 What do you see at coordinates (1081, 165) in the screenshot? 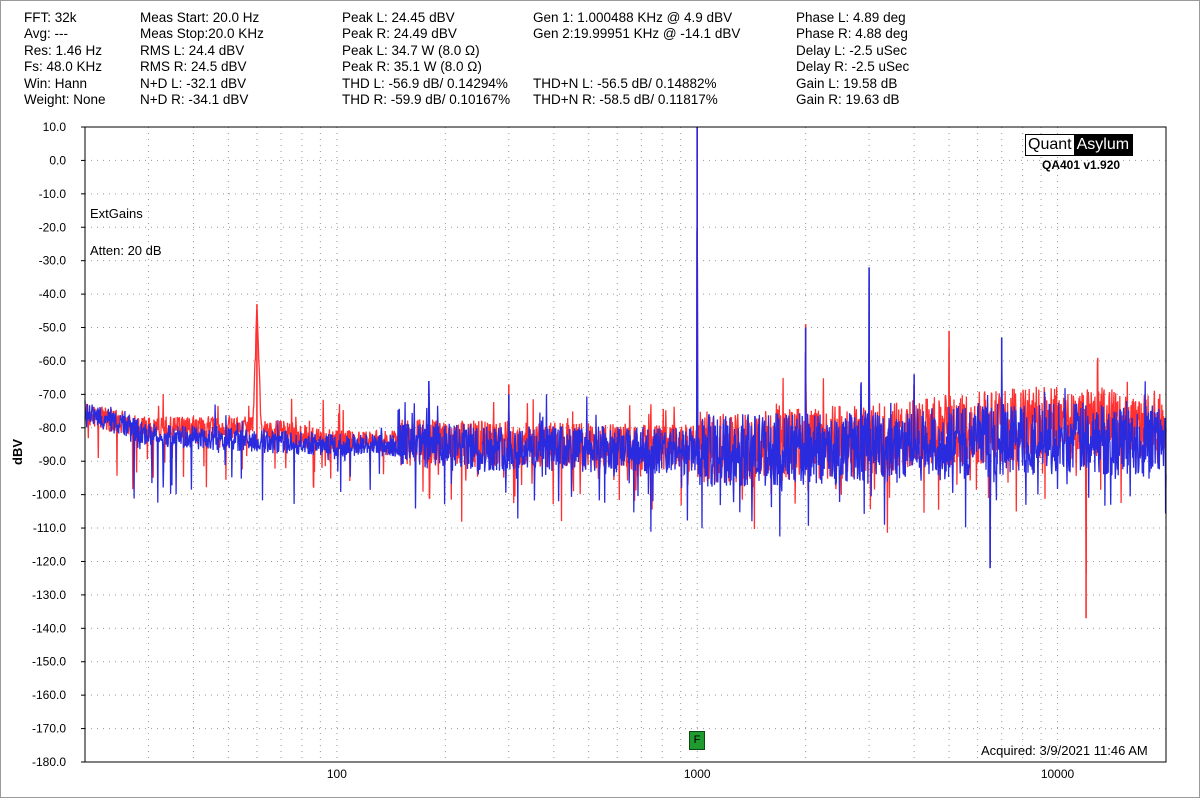
I see `version-label: QA401 v1.920` at bounding box center [1081, 165].